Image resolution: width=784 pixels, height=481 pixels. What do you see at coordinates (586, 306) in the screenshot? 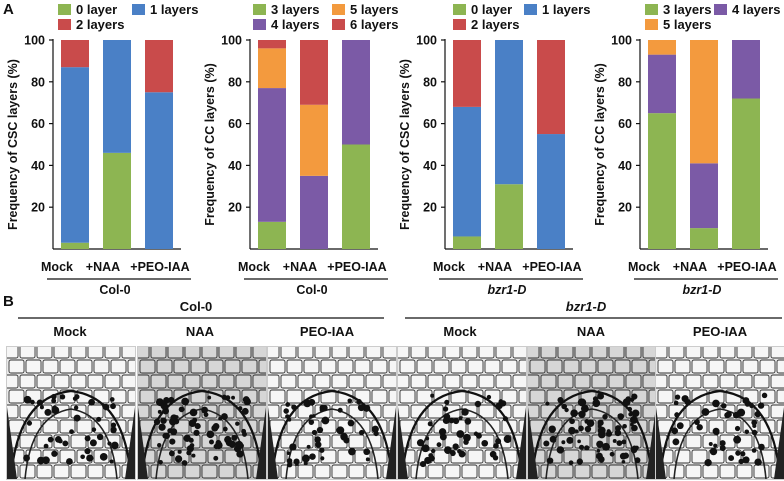
I see `panel-b-group-label: bzr1-D` at bounding box center [586, 306].